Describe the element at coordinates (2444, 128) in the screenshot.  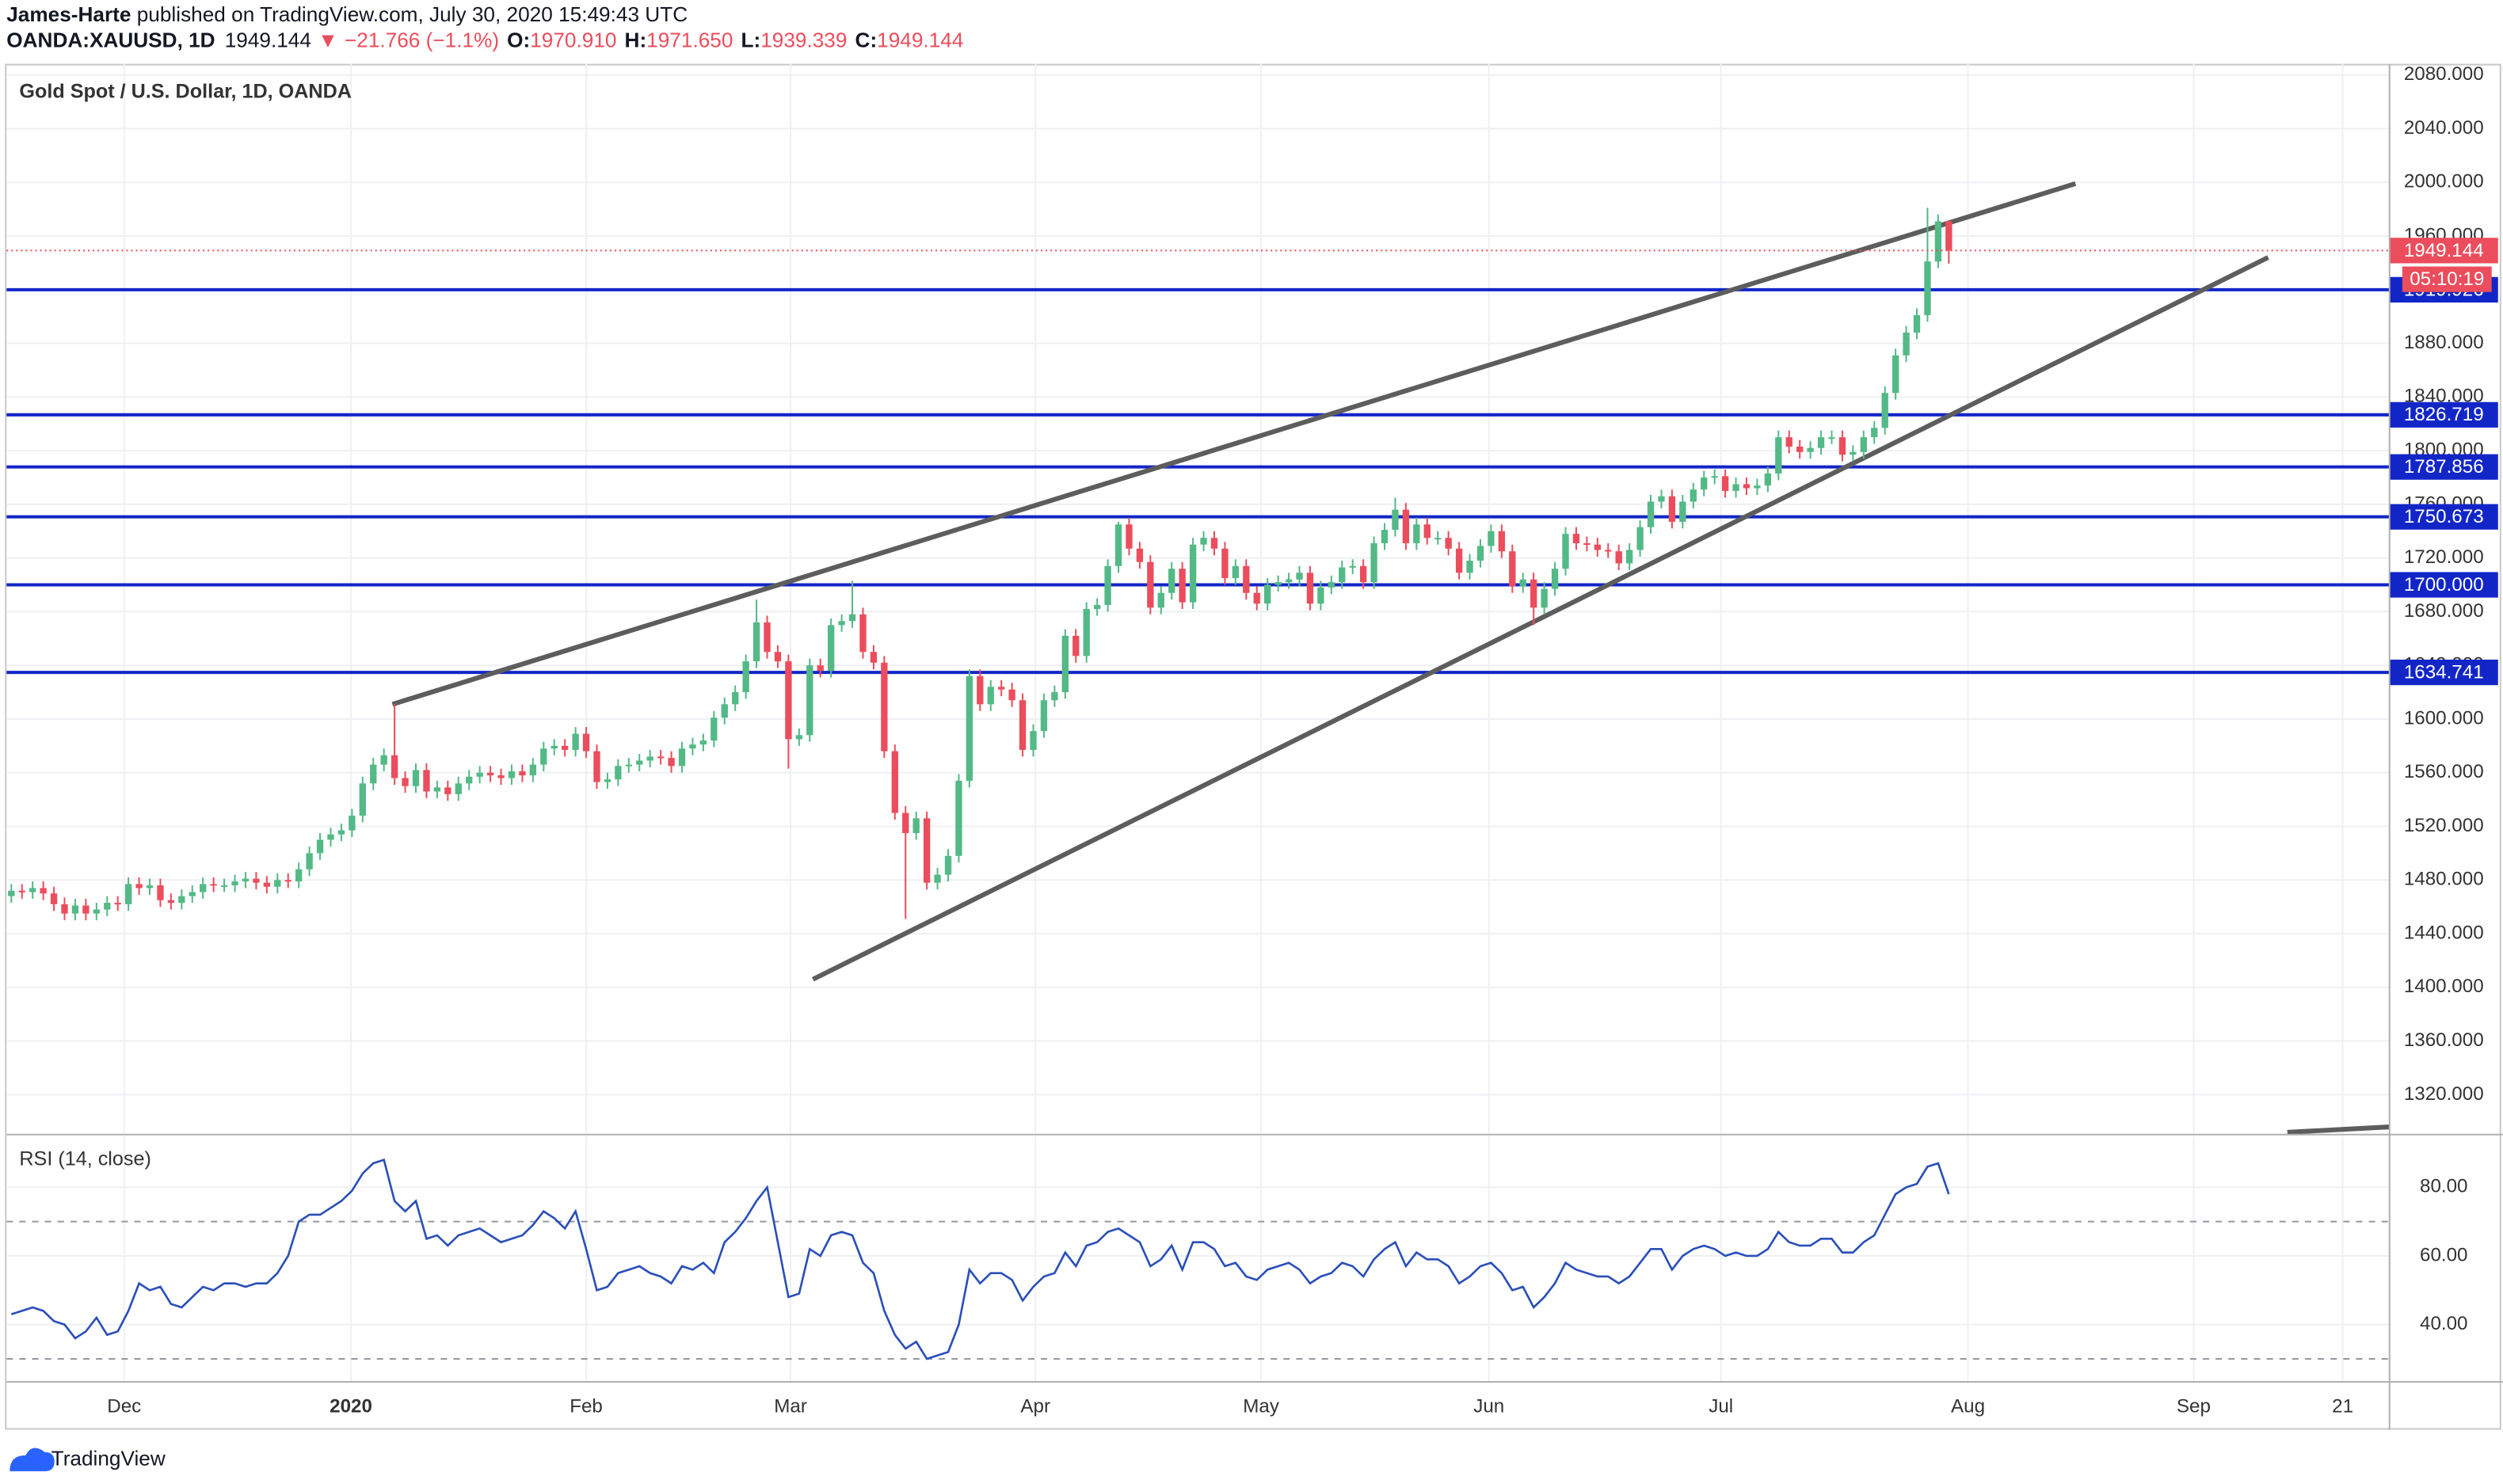
I see `y-tick-label: 2040.000` at that location.